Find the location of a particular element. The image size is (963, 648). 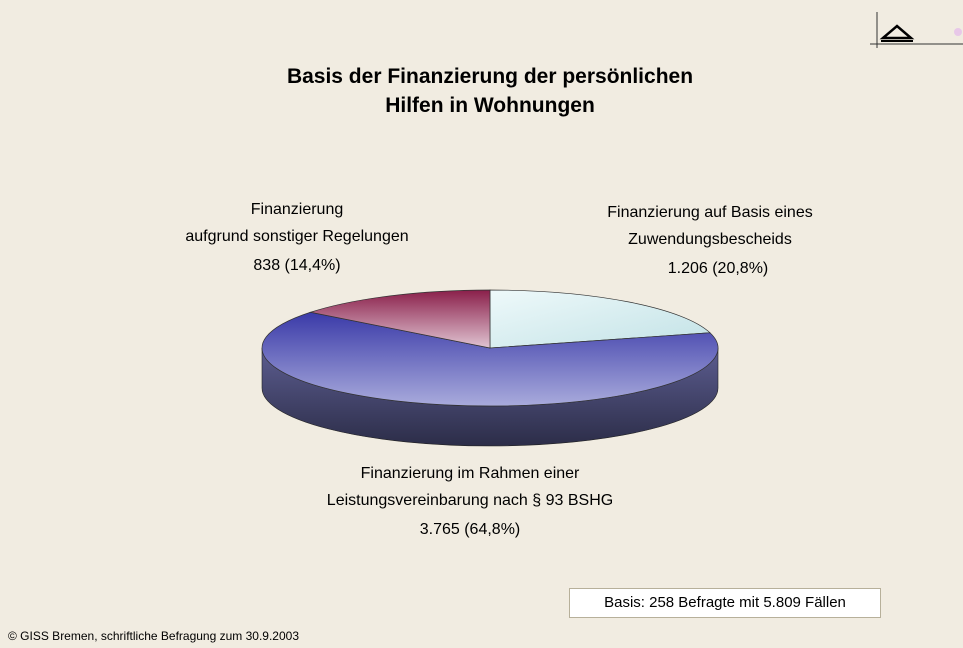

value-label: 838 (14,4%) is located at coordinates (297, 265).